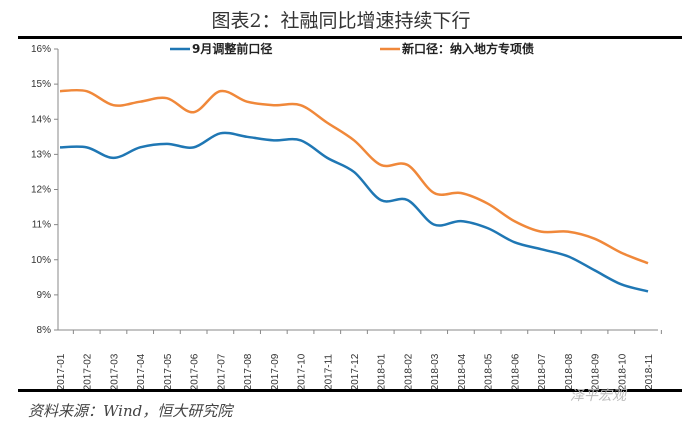 Image resolution: width=682 pixels, height=431 pixels. I want to click on bottom-rule, so click(350, 390).